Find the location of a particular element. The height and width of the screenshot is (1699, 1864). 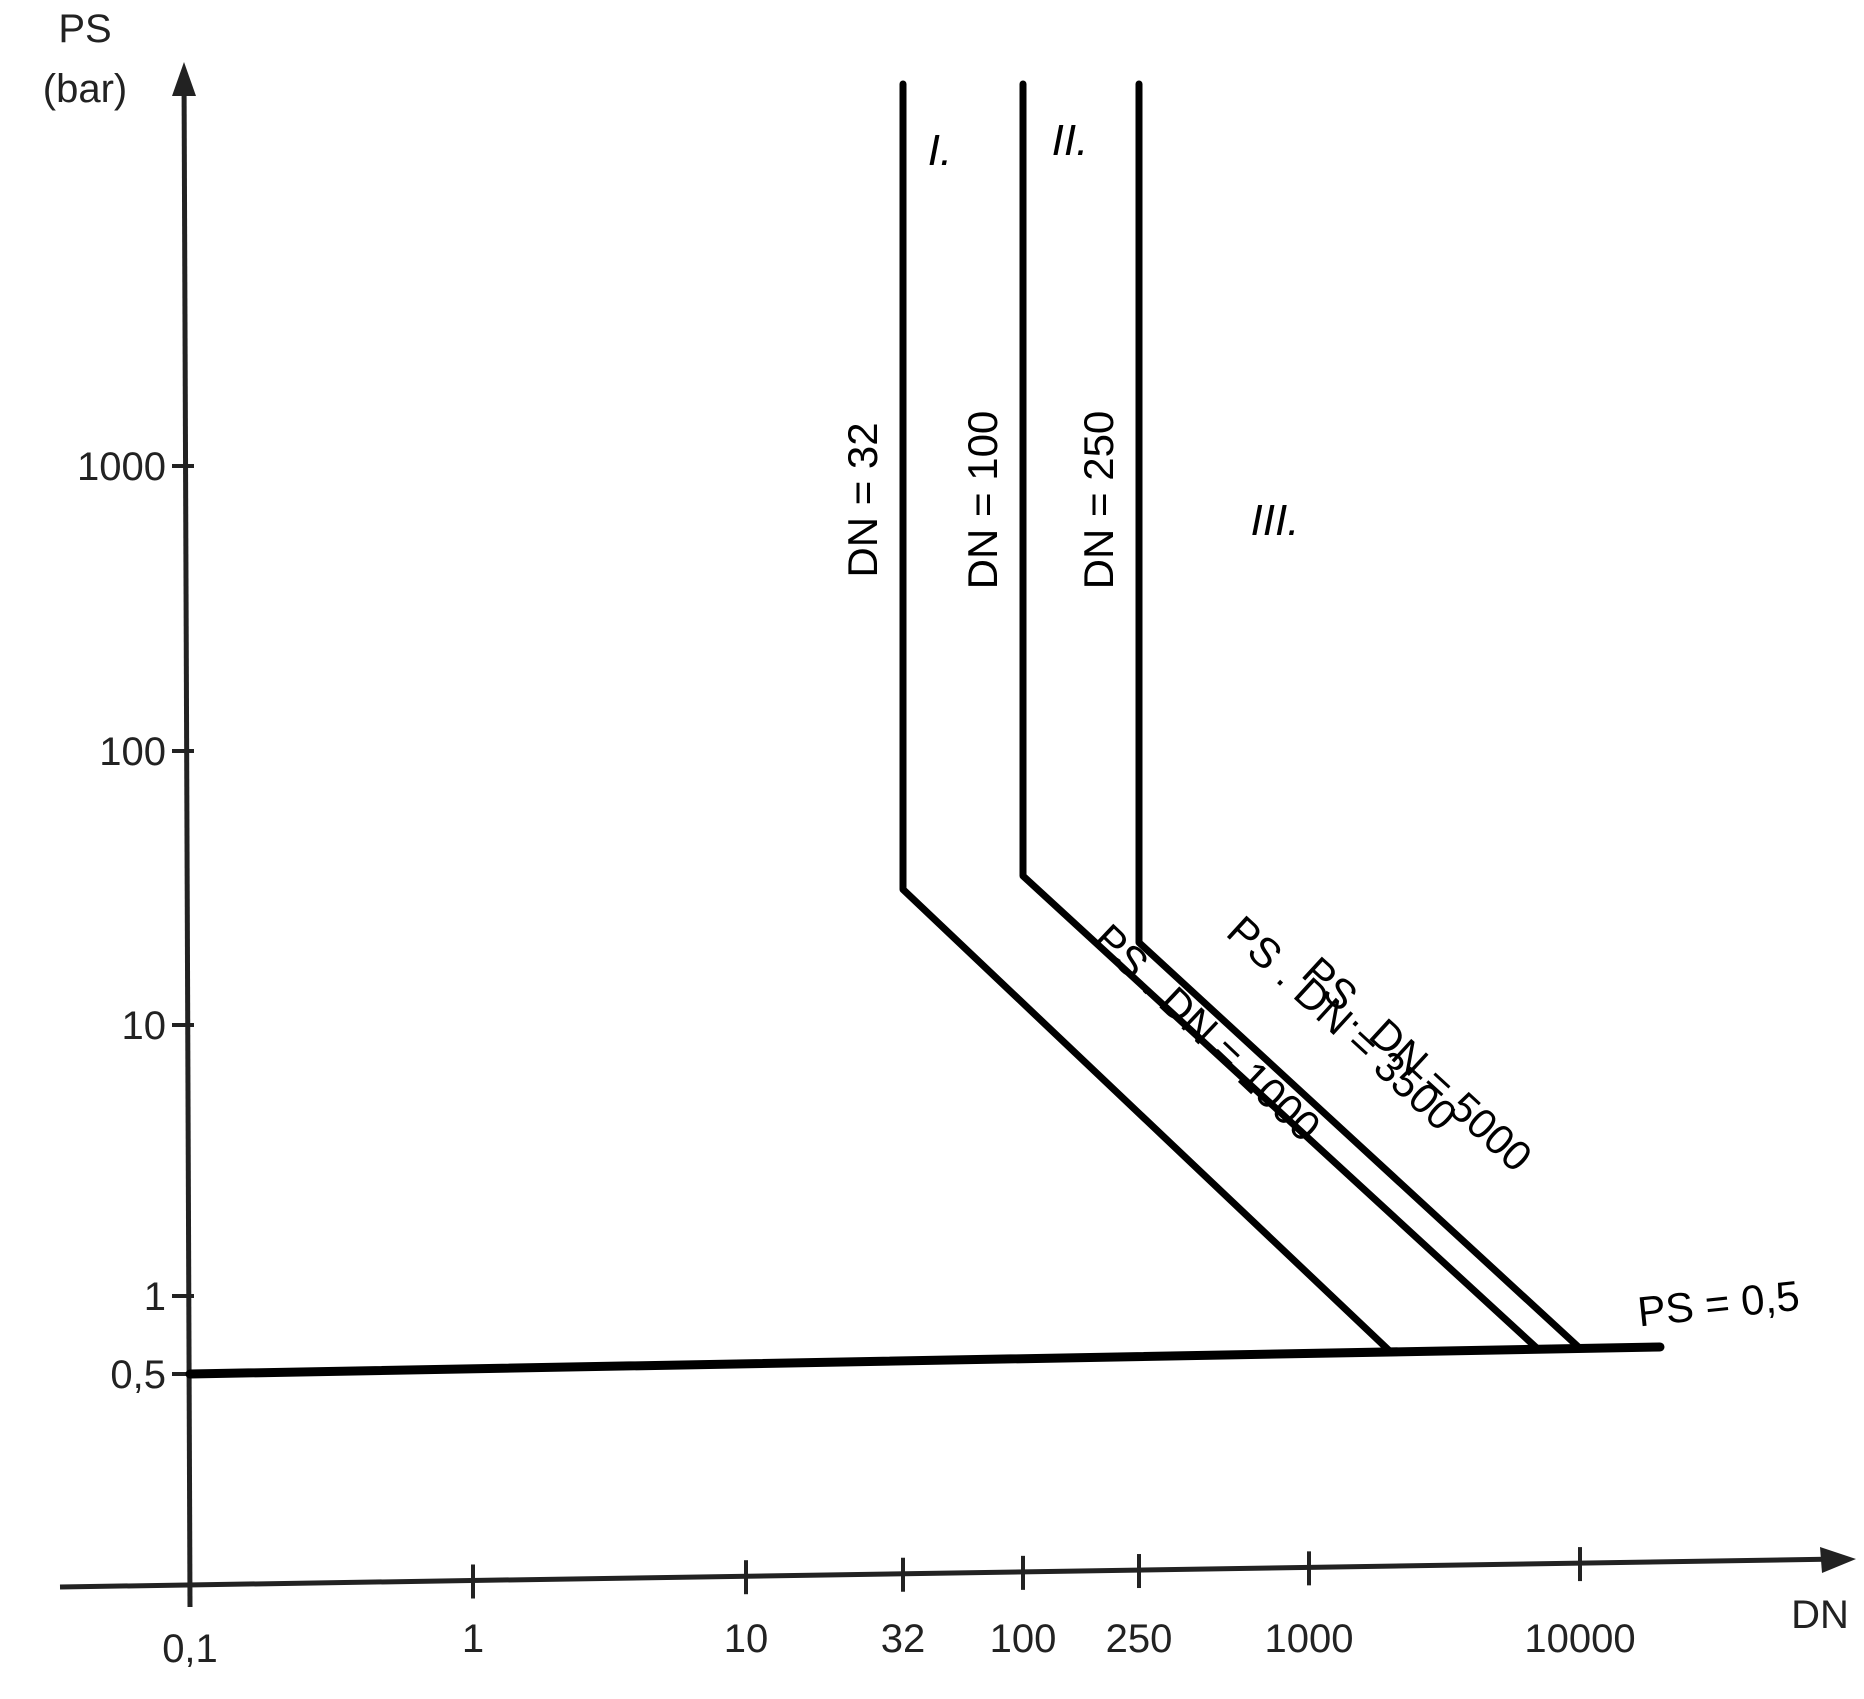

curve-vertical-label: DN = 250 is located at coordinates (1098, 500).